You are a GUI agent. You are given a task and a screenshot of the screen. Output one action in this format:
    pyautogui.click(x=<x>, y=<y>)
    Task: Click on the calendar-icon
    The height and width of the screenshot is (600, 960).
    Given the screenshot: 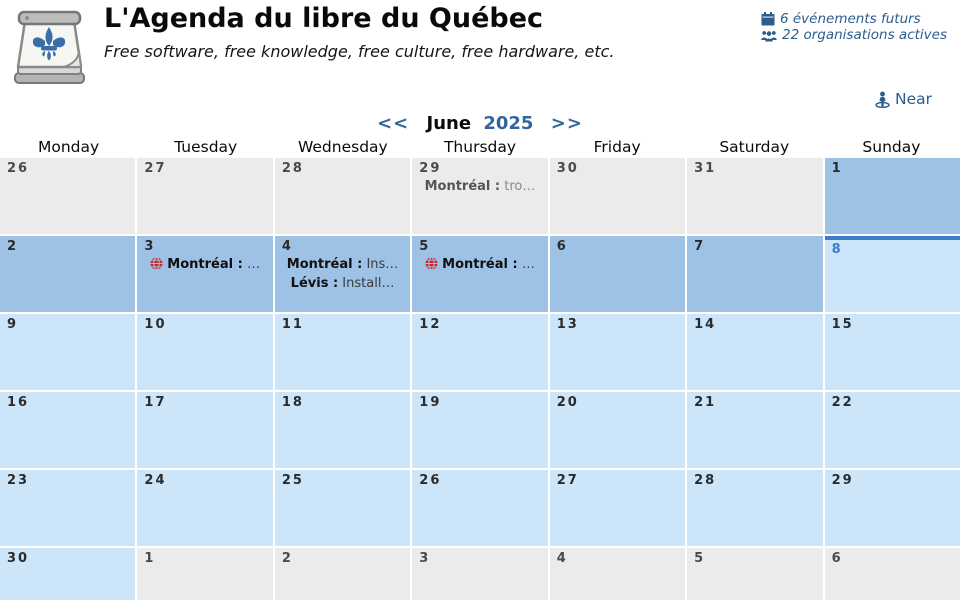 What is the action you would take?
    pyautogui.click(x=768, y=19)
    